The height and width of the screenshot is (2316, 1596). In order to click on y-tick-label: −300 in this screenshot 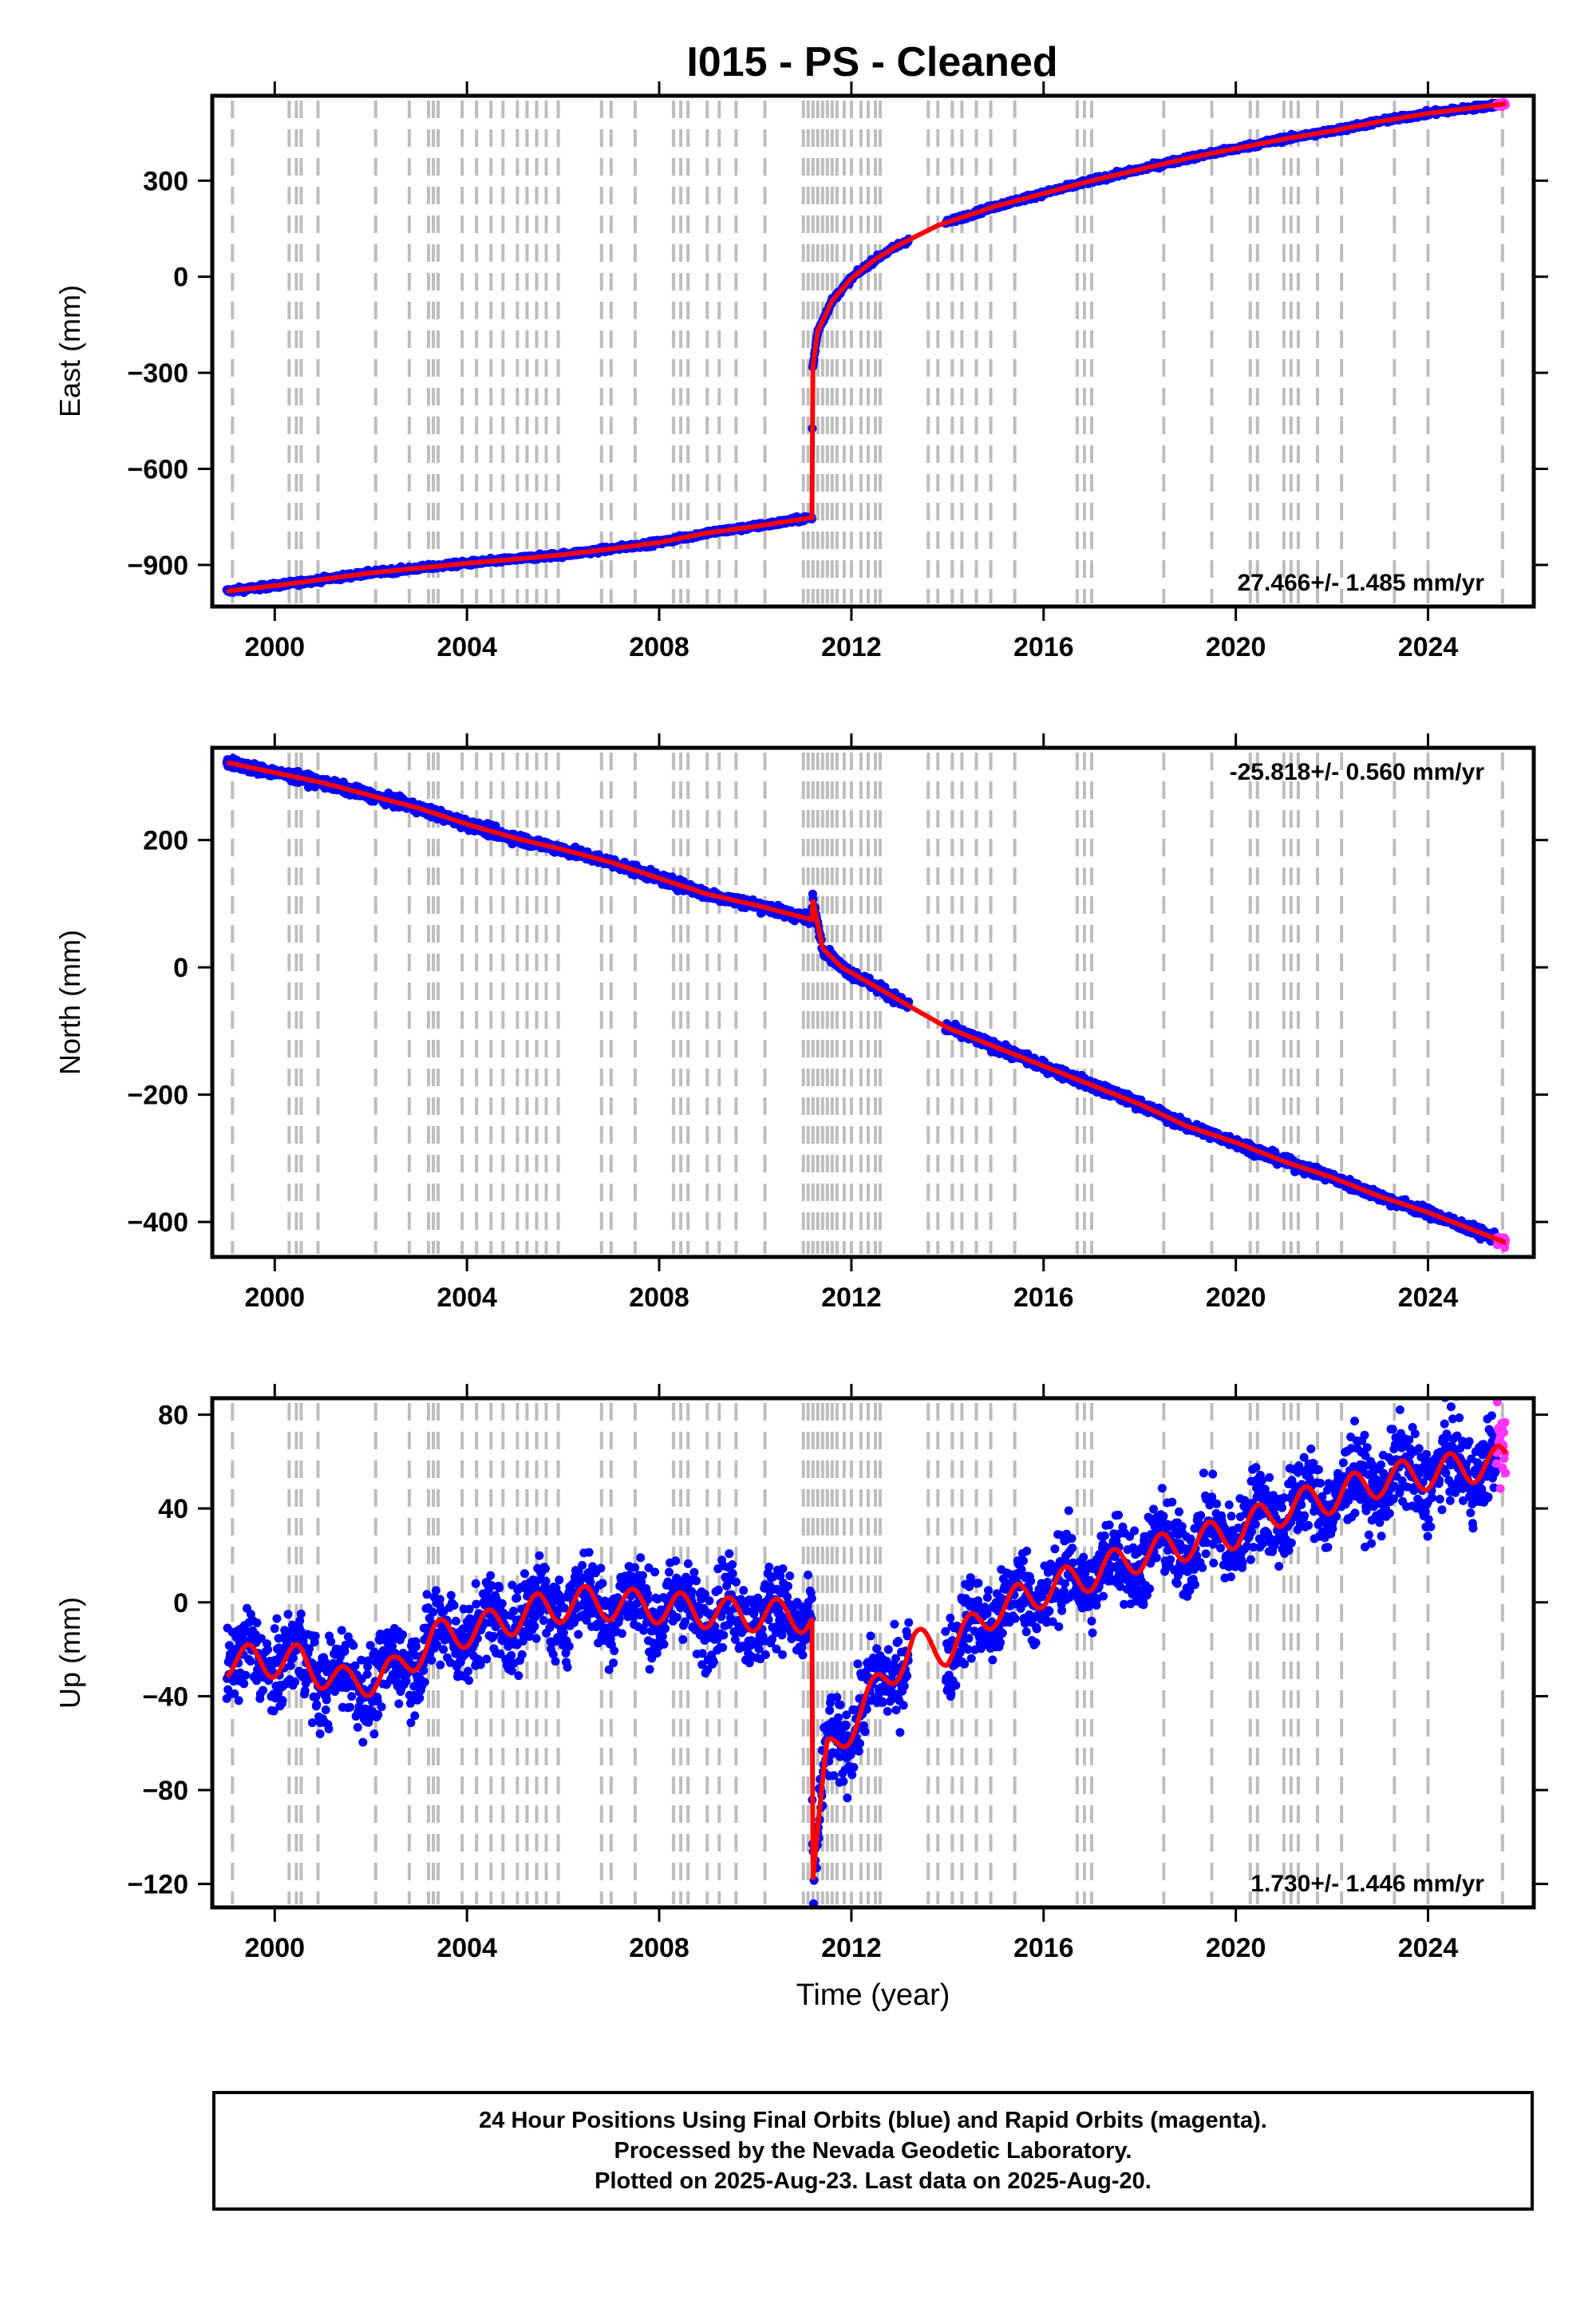, I will do `click(157, 373)`.